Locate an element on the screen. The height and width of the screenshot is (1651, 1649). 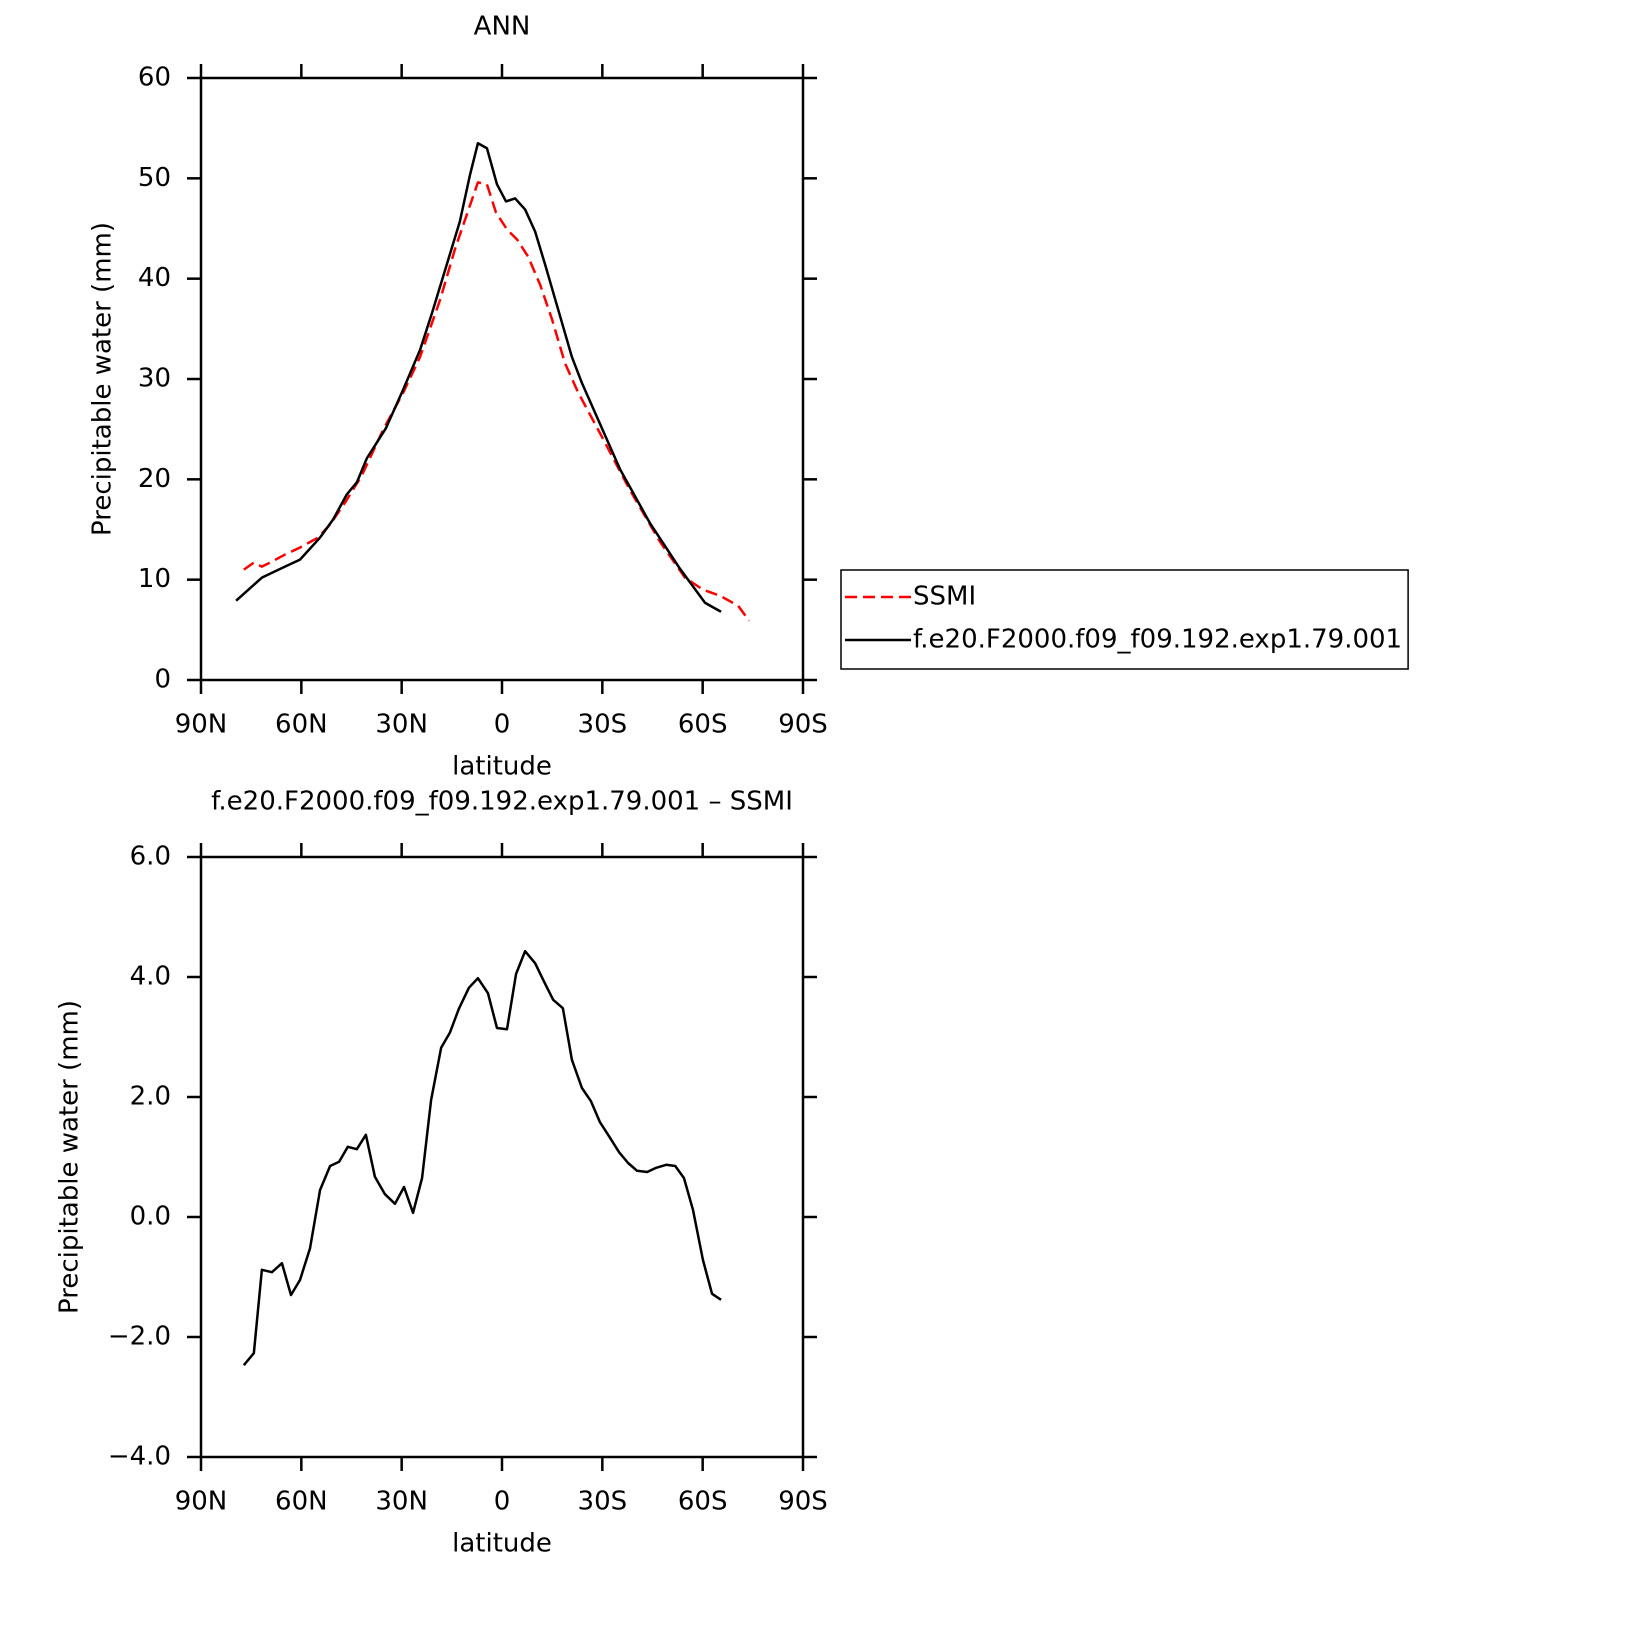
y-tick-label: 2.0 is located at coordinates (150, 1097).